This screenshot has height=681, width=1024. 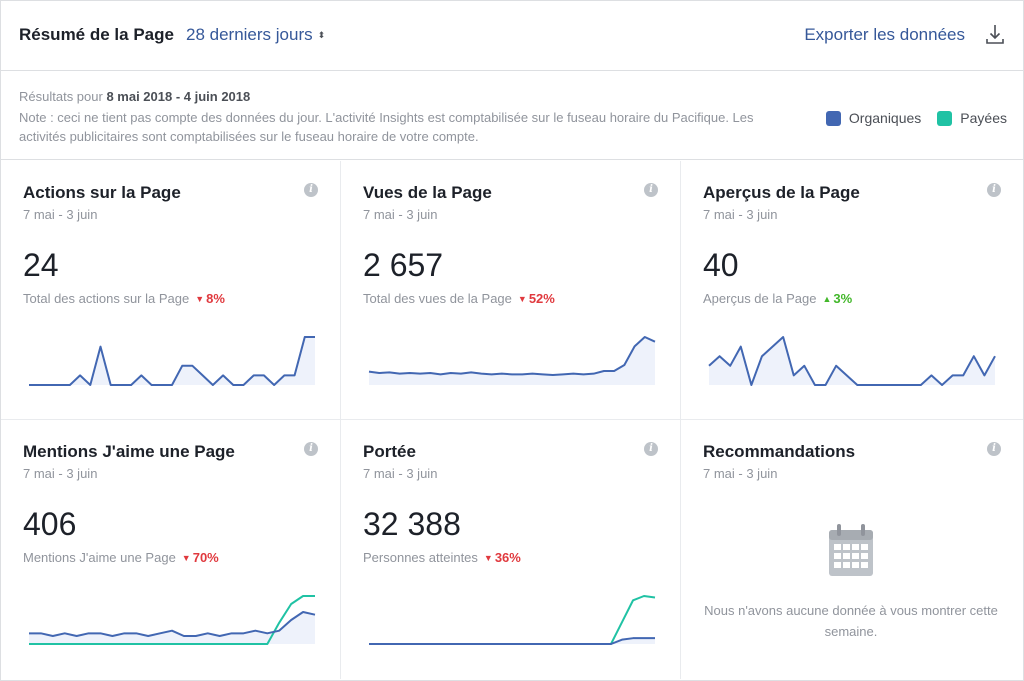 I want to click on card-subtitle-row: Mentions J'aime une Page ▼ 70%, so click(x=121, y=557).